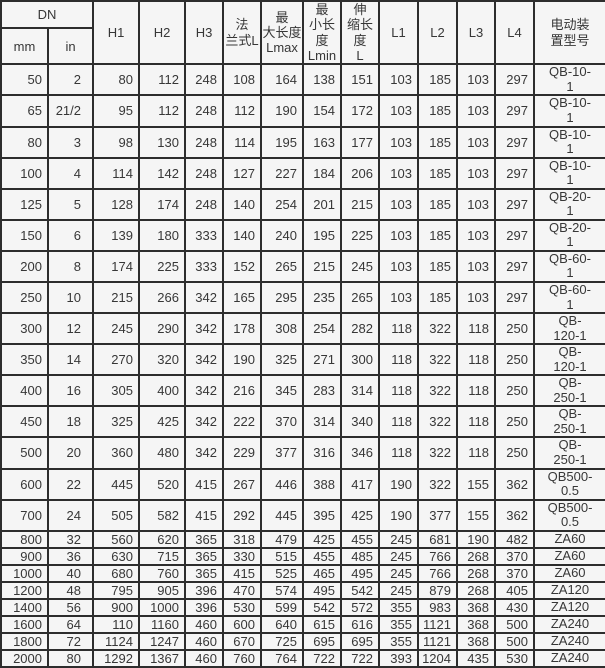  I want to click on cell: 215, so click(322, 266).